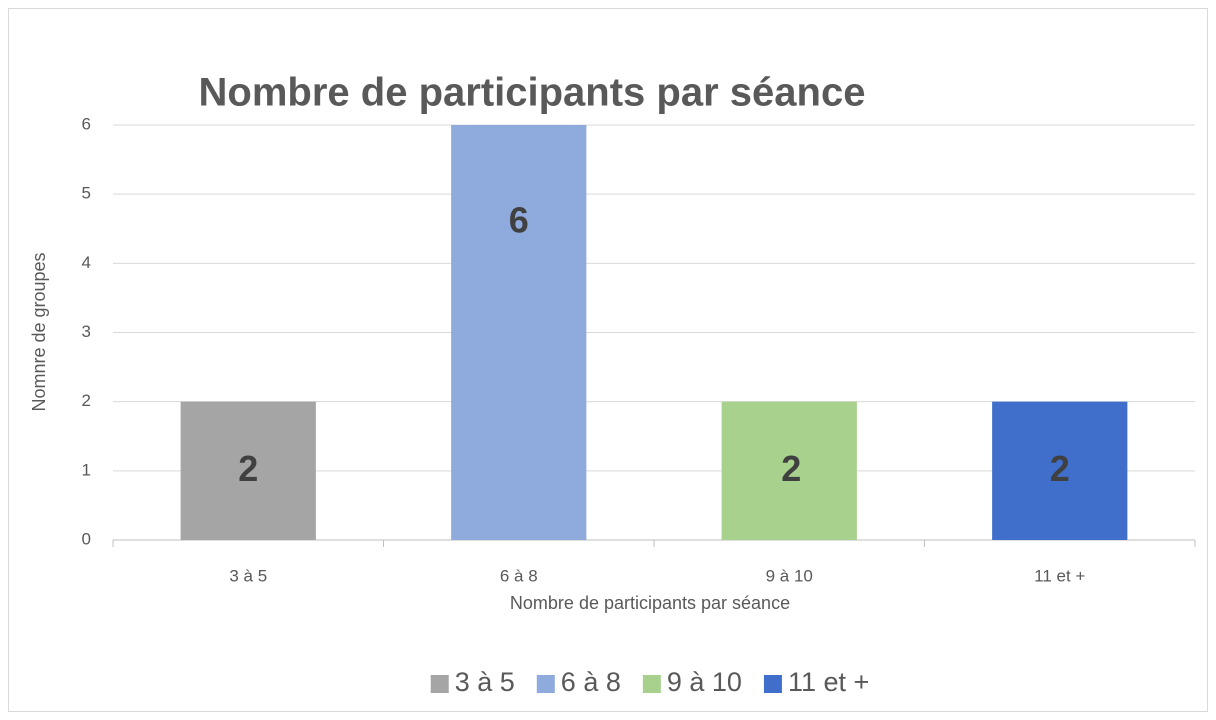  Describe the element at coordinates (39, 331) in the screenshot. I see `y-axis-label: Nomnre de groupes` at that location.